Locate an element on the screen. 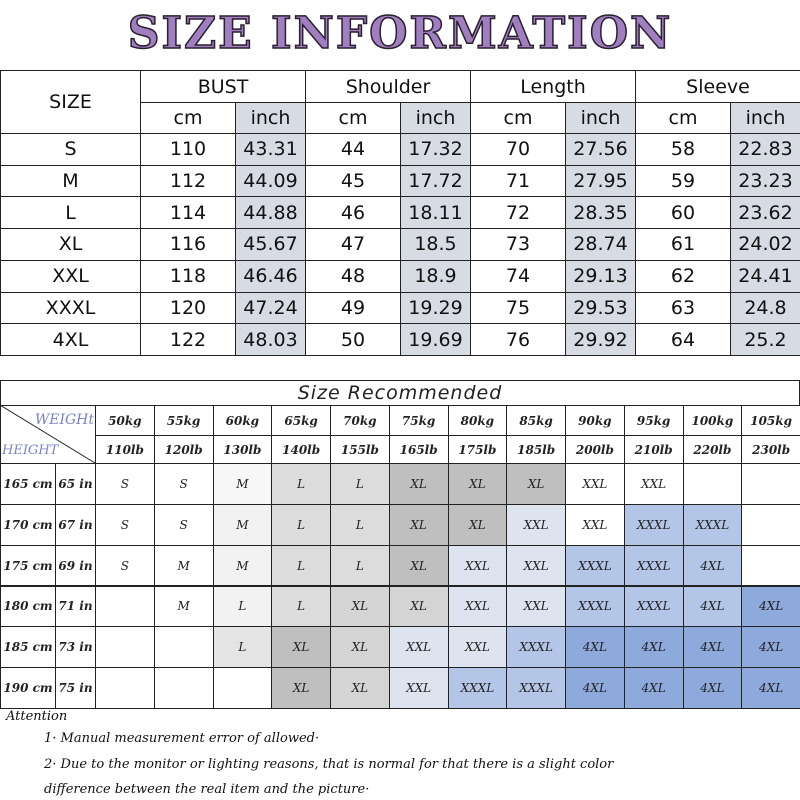 This screenshot has width=800, height=800. measure-cell: 48.03 is located at coordinates (270, 339).